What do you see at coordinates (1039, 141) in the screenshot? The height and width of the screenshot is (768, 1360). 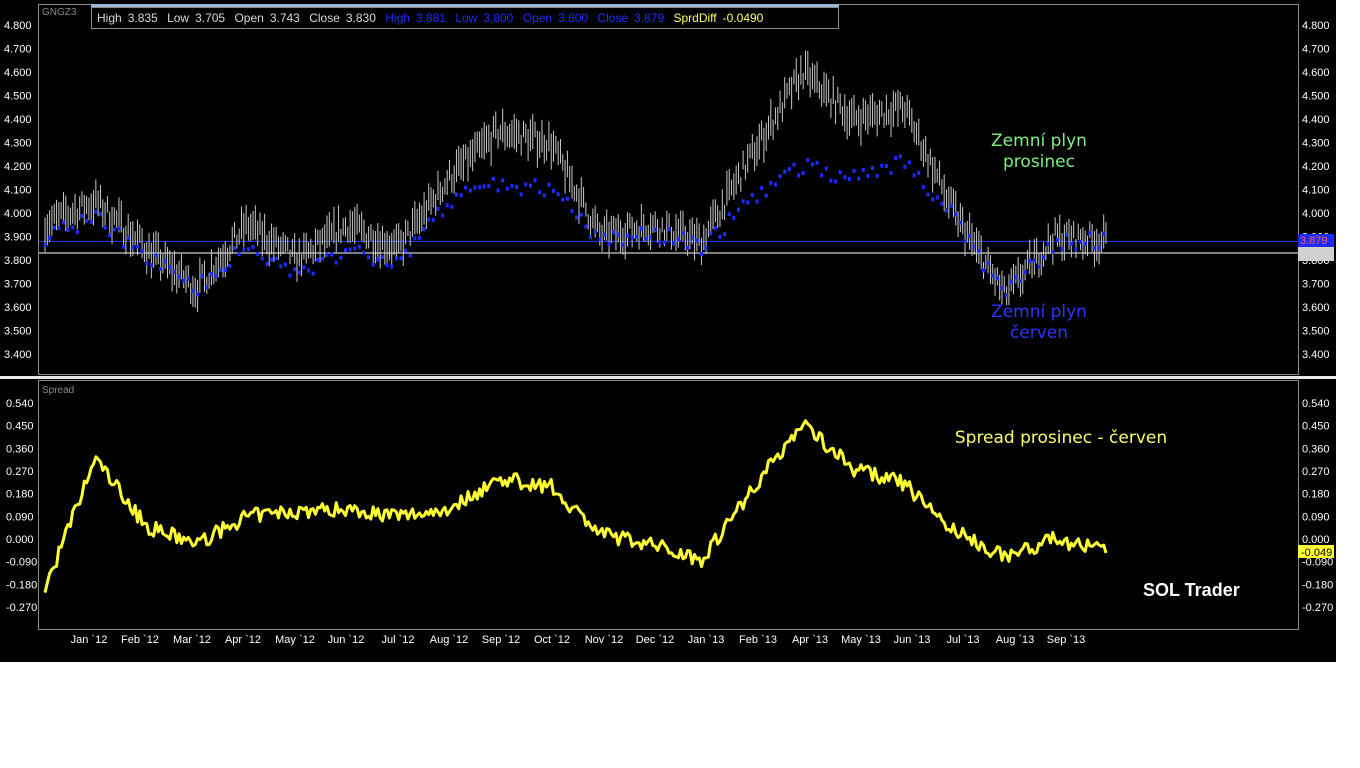 I see `annotation-december-line1: Zemní plyn` at bounding box center [1039, 141].